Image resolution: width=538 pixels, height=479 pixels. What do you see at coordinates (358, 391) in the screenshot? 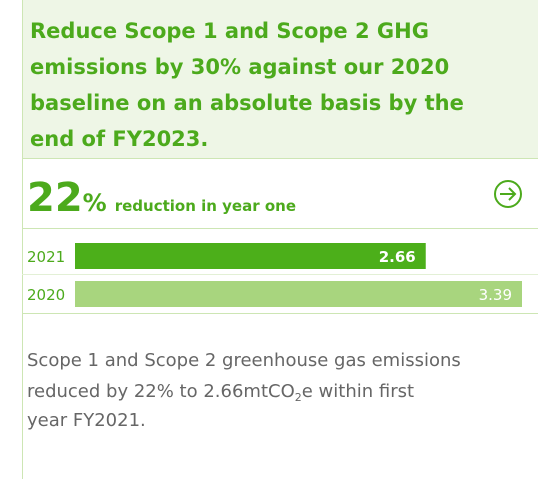
I see `description-part: e within first` at bounding box center [358, 391].